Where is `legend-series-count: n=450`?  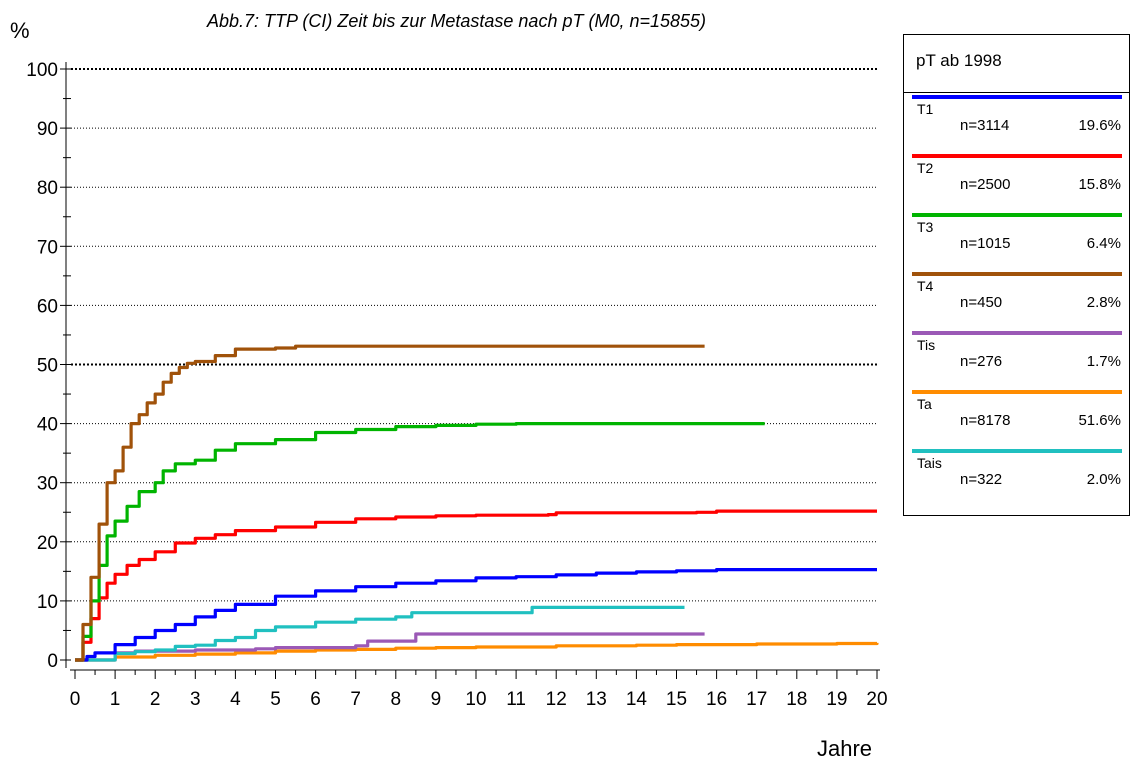 legend-series-count: n=450 is located at coordinates (981, 302).